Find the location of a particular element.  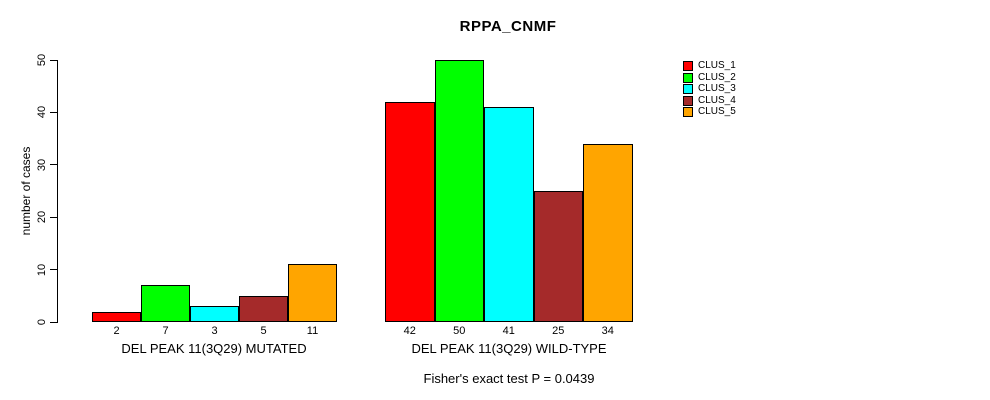

legend-label: CLUS_5 is located at coordinates (717, 111).